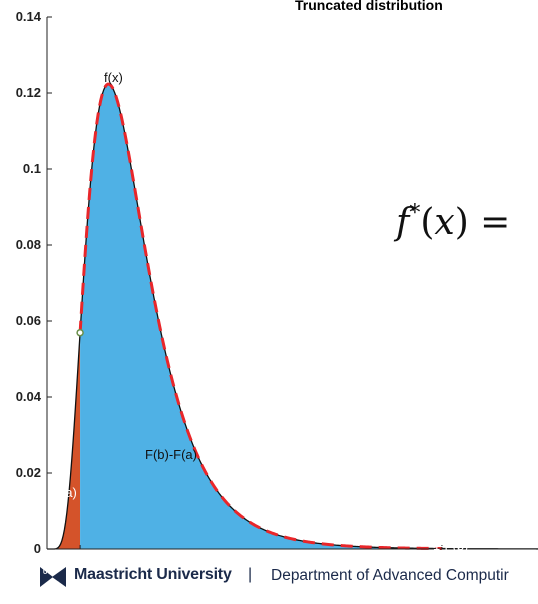 This screenshot has height=604, width=538. What do you see at coordinates (65, 492) in the screenshot?
I see `region-label-fa: F(a)` at bounding box center [65, 492].